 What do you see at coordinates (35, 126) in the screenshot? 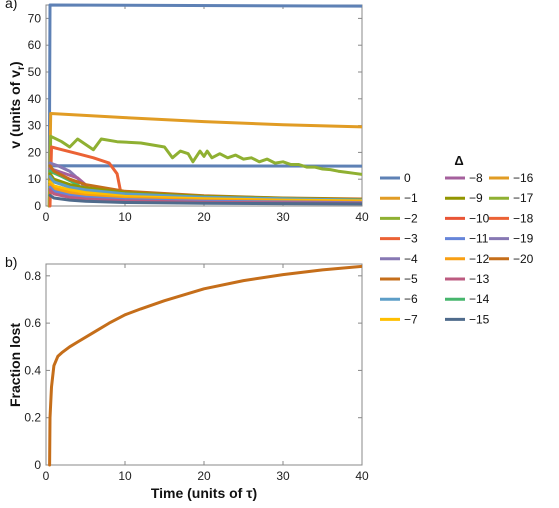
I see `y-tick-label: 30` at bounding box center [35, 126].